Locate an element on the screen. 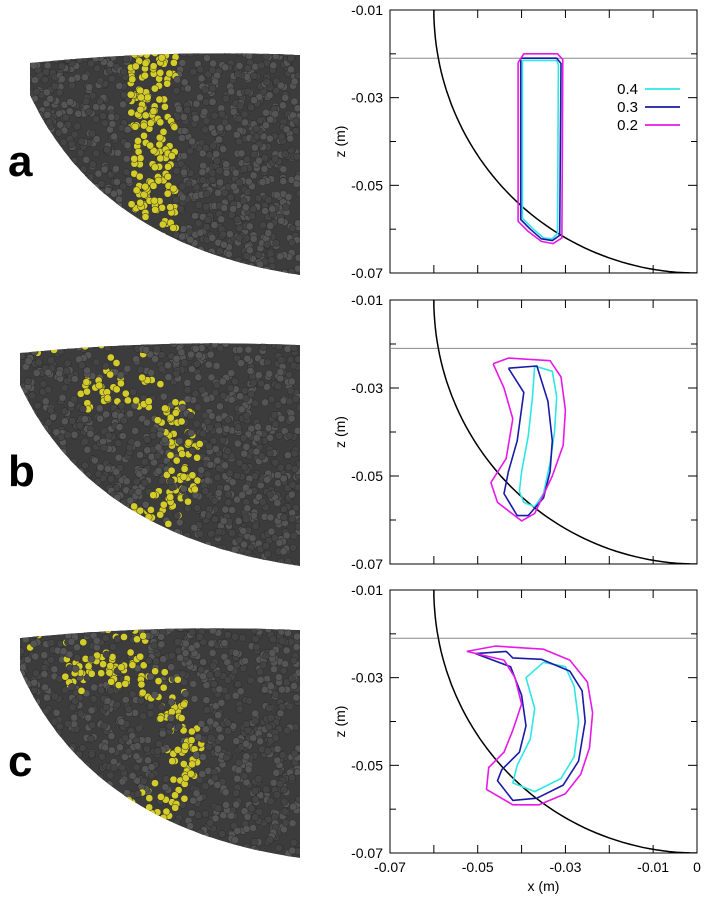 This screenshot has width=706, height=904. drum-wall-curve is located at coordinates (565, 141).